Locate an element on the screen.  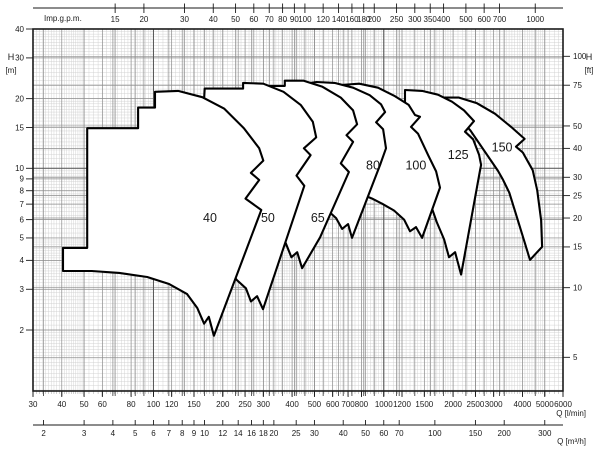
top-axis-tick-label: 20 is located at coordinates (143, 19).